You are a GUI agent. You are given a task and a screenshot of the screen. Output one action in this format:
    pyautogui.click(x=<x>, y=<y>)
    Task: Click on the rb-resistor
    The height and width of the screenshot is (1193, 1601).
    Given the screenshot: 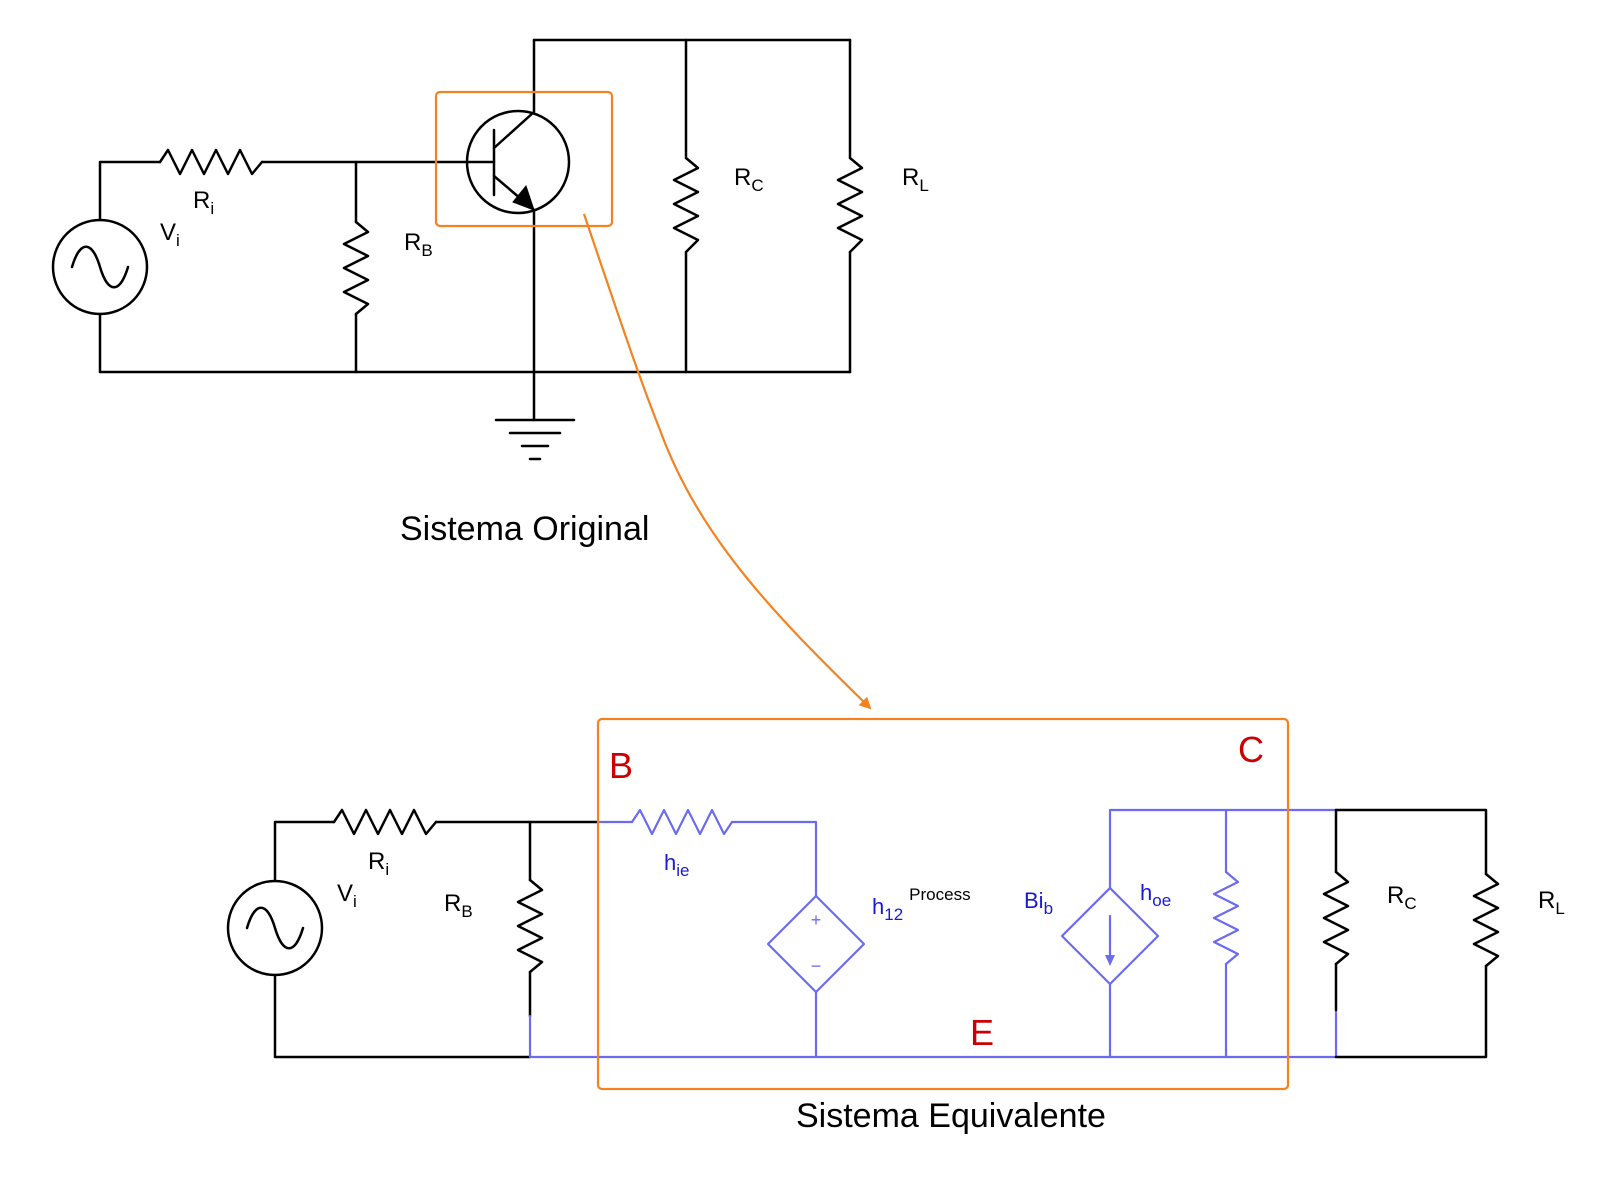 What is the action you would take?
    pyautogui.click(x=356, y=268)
    